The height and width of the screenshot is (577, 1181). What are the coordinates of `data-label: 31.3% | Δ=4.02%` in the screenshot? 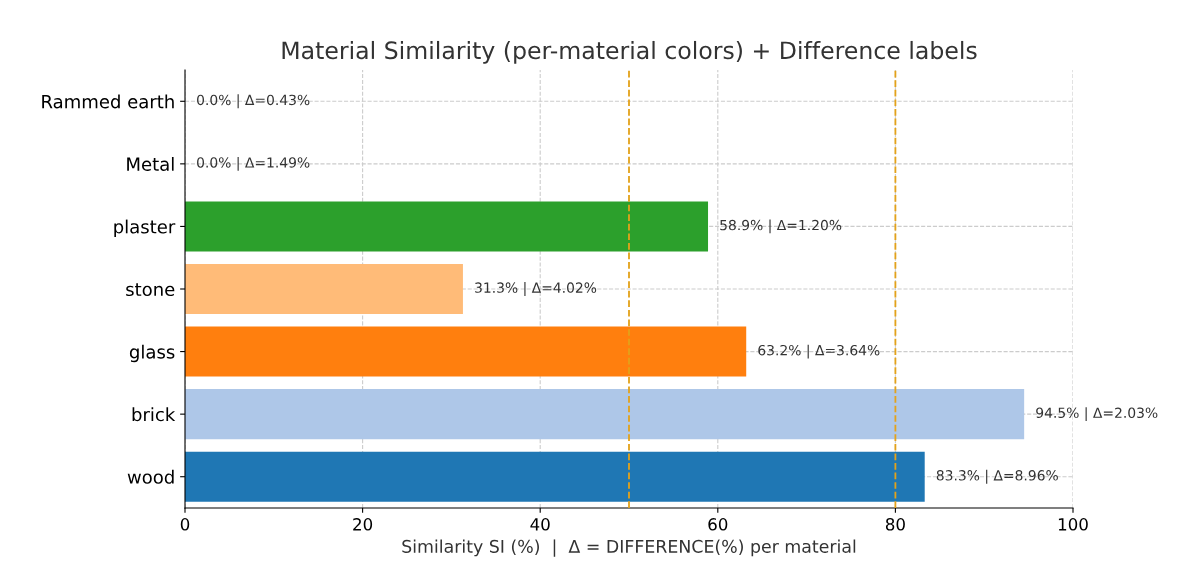 It's located at (536, 289).